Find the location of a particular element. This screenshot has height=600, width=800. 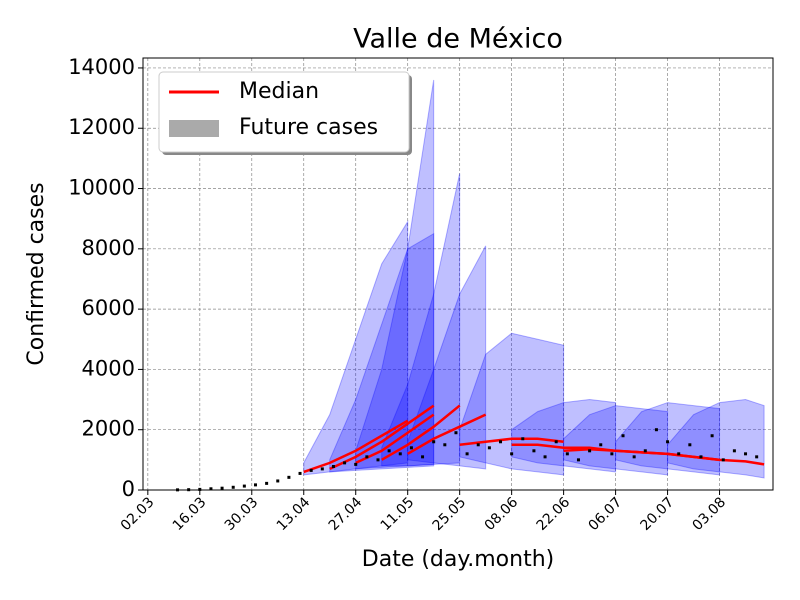

x-tick-label: 13.04 is located at coordinates (294, 514).